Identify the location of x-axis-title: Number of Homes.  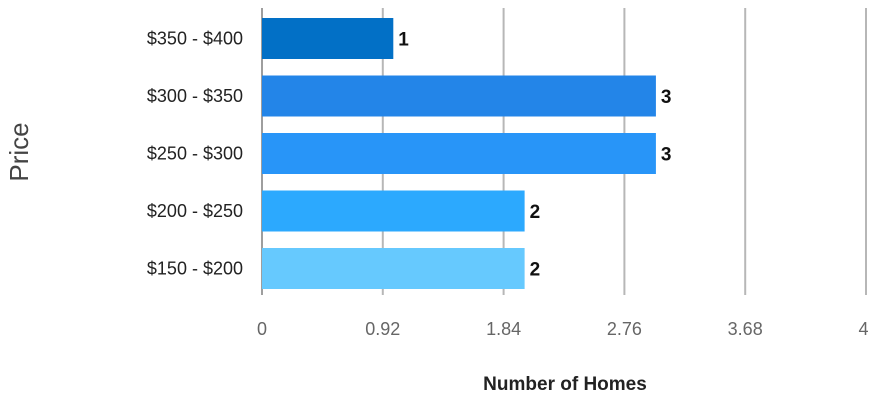
(565, 383).